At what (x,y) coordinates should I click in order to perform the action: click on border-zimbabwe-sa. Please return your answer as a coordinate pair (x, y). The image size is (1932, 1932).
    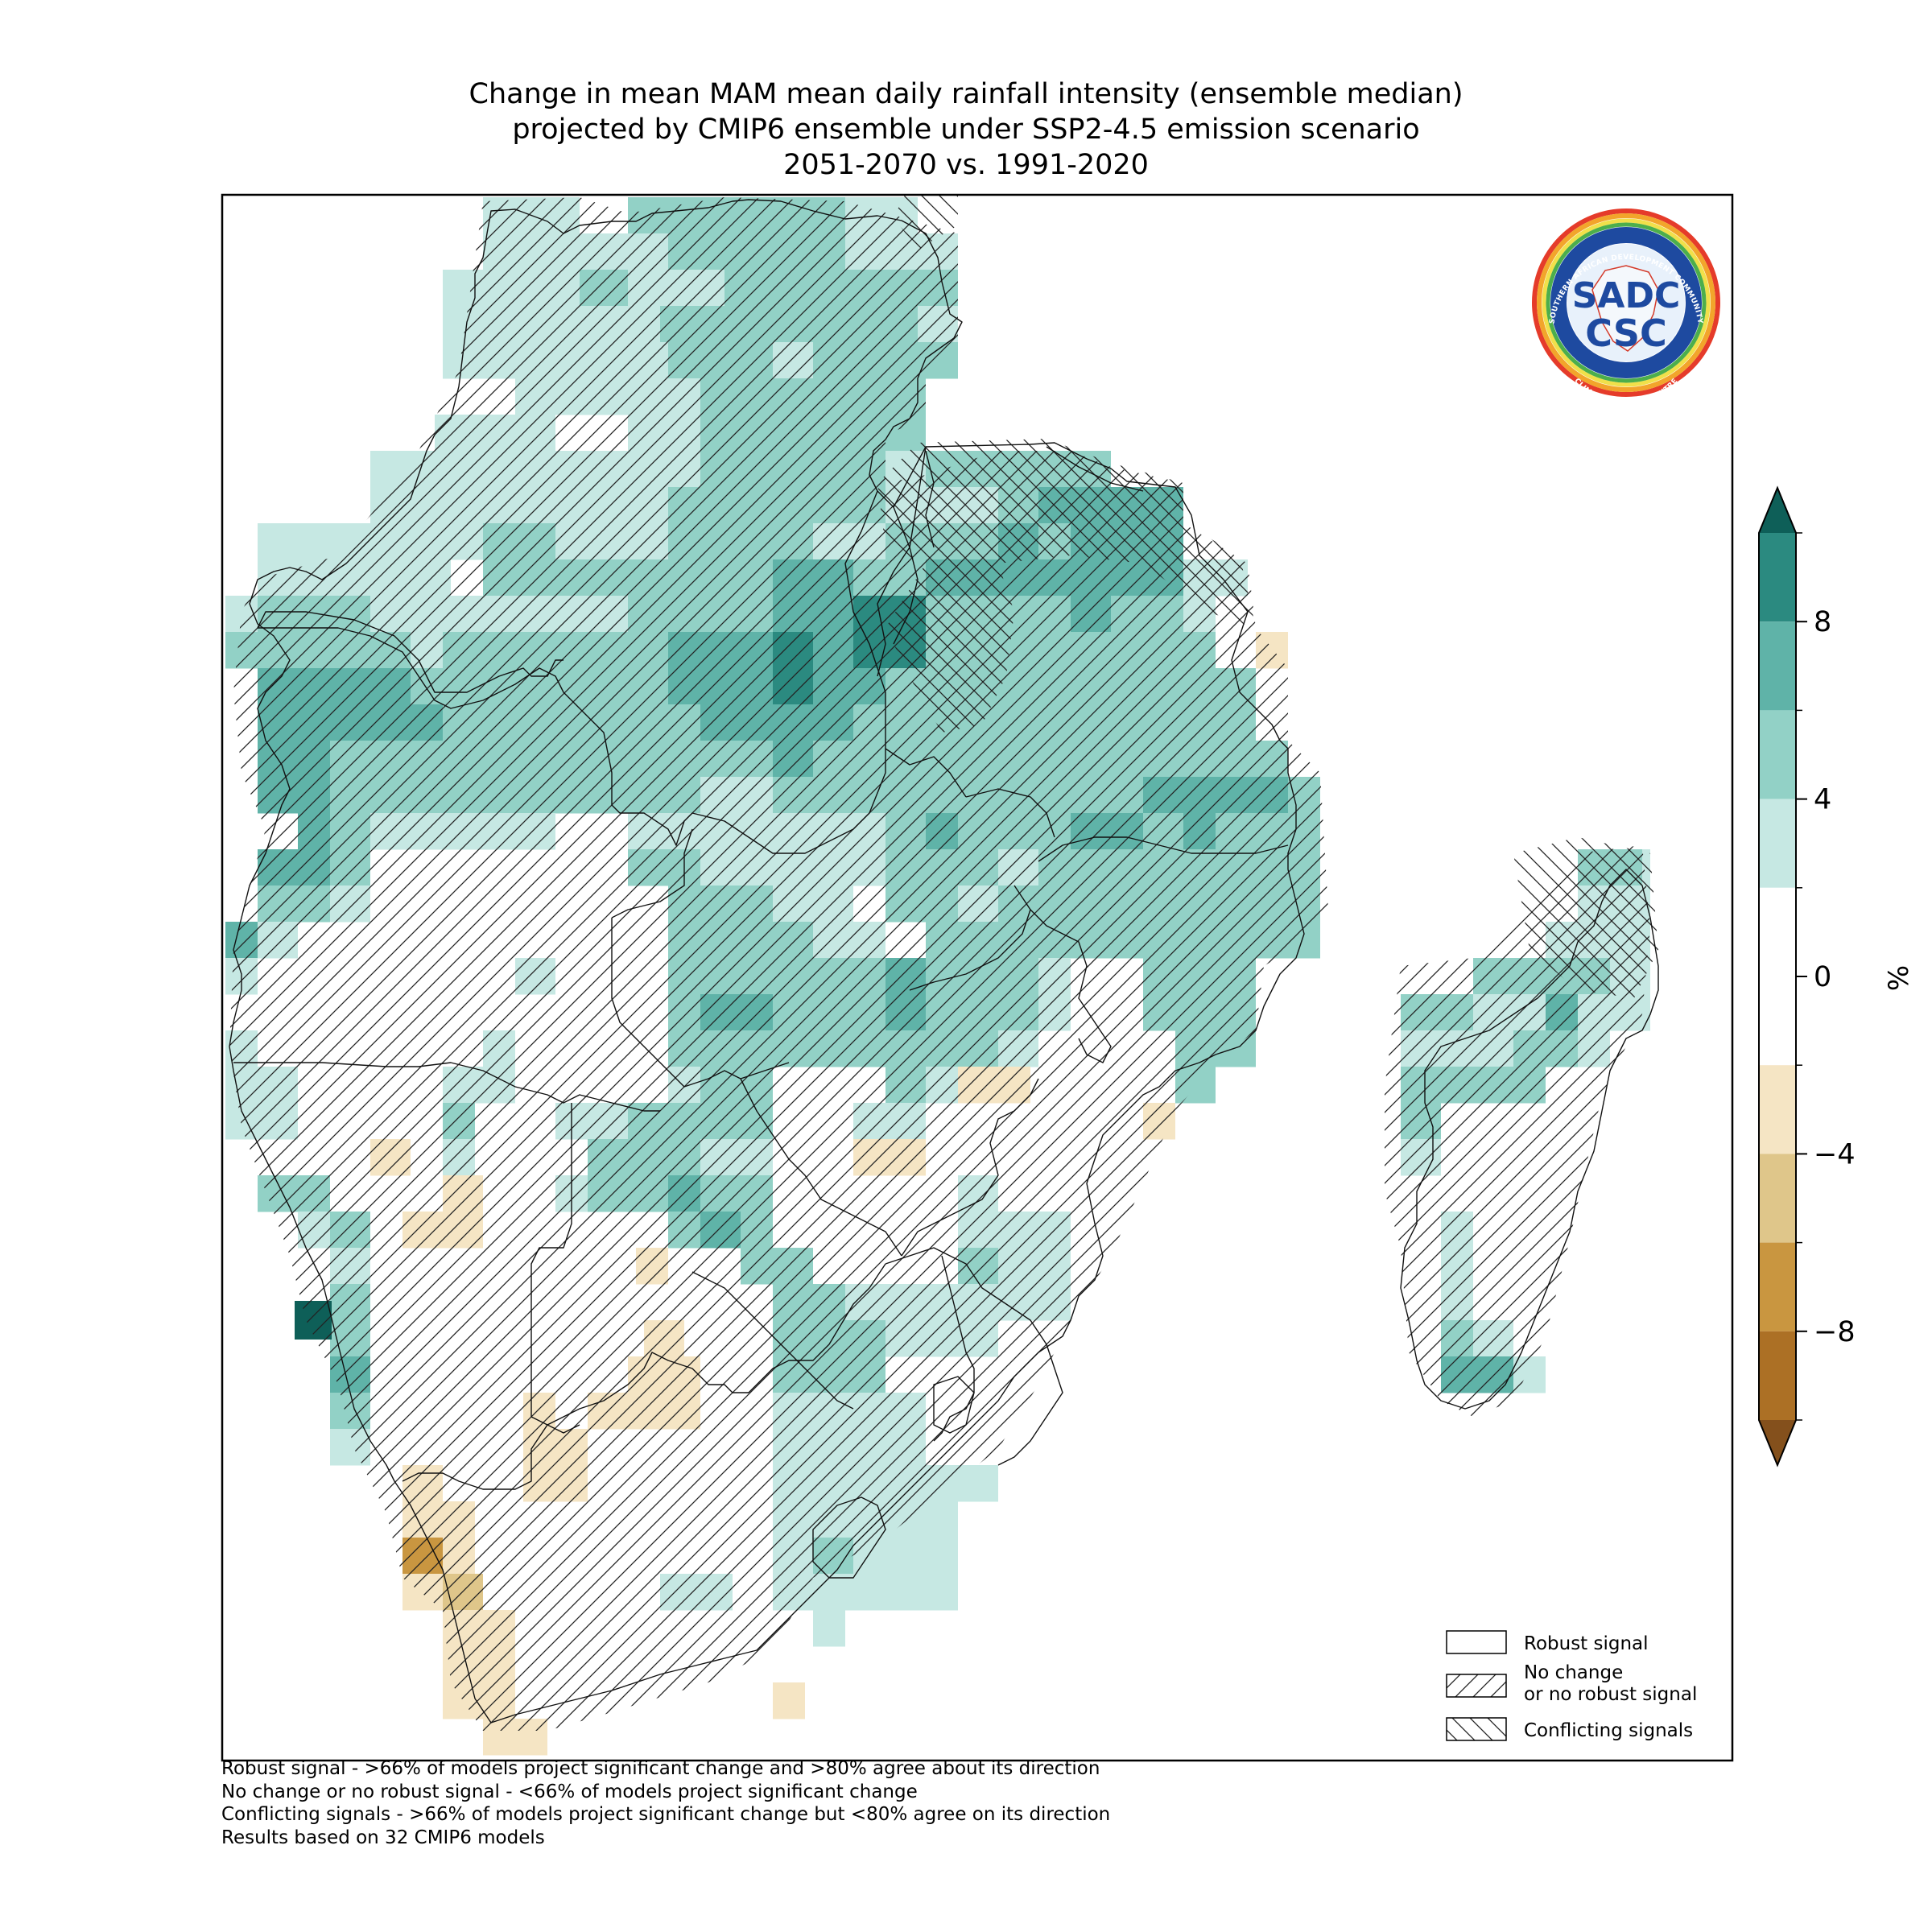
    Looking at the image, I should click on (817, 1328).